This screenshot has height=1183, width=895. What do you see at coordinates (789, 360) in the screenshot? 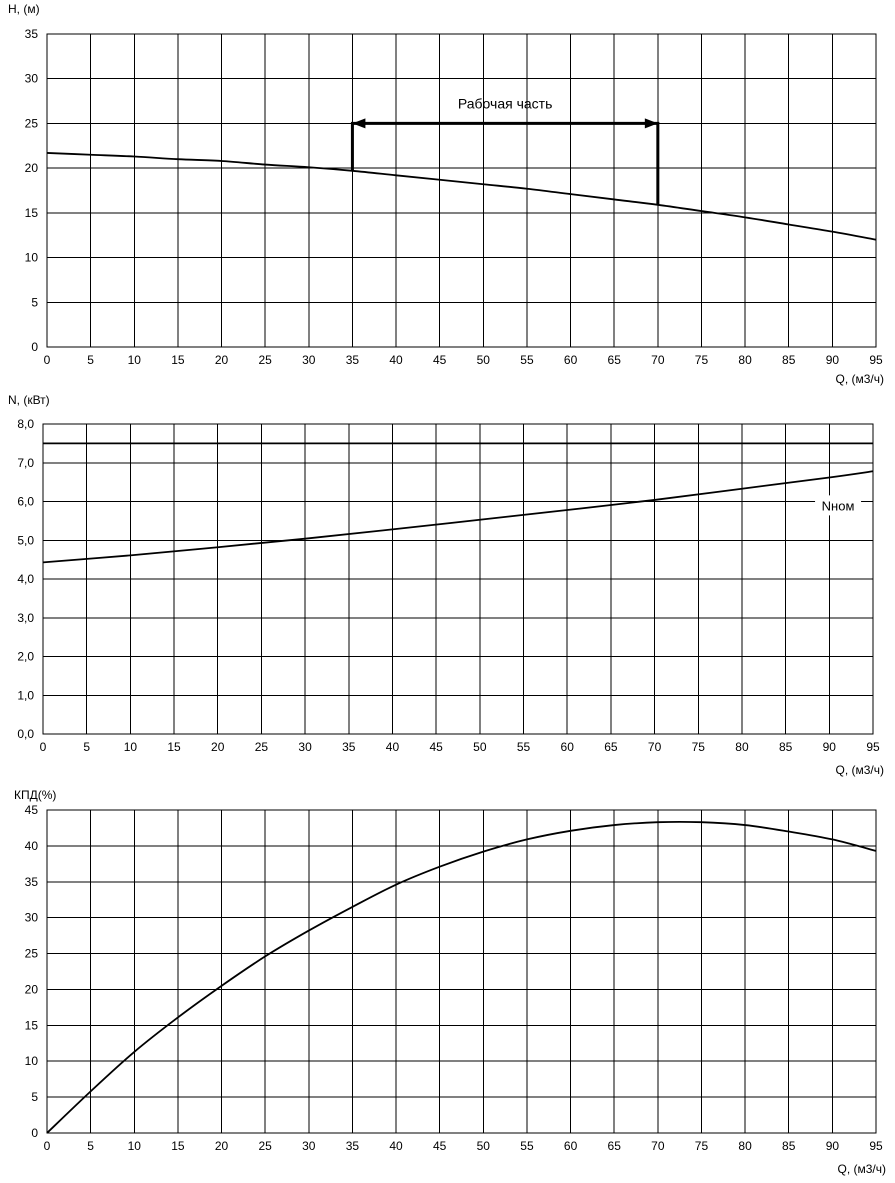
I see `head-x-tick-label: 85` at bounding box center [789, 360].